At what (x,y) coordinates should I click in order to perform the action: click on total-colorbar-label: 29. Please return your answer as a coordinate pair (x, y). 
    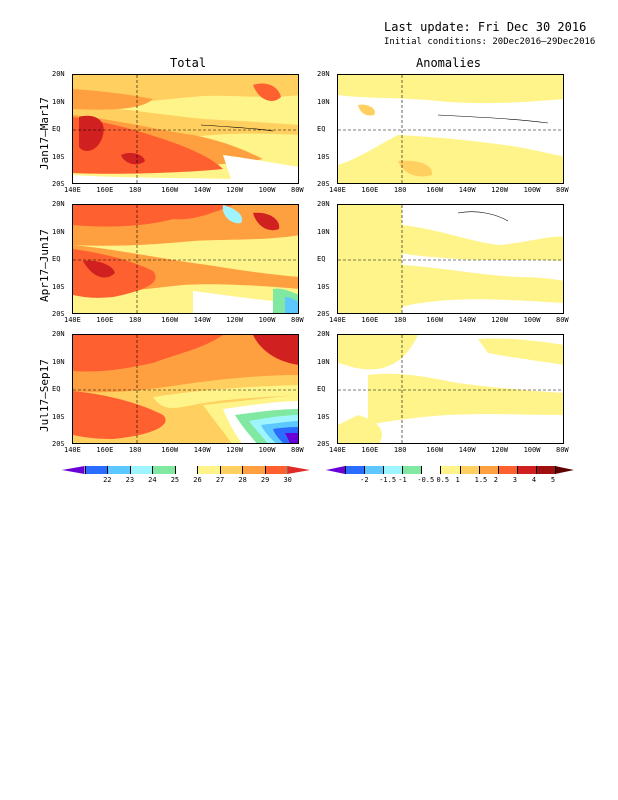
    Looking at the image, I should click on (265, 480).